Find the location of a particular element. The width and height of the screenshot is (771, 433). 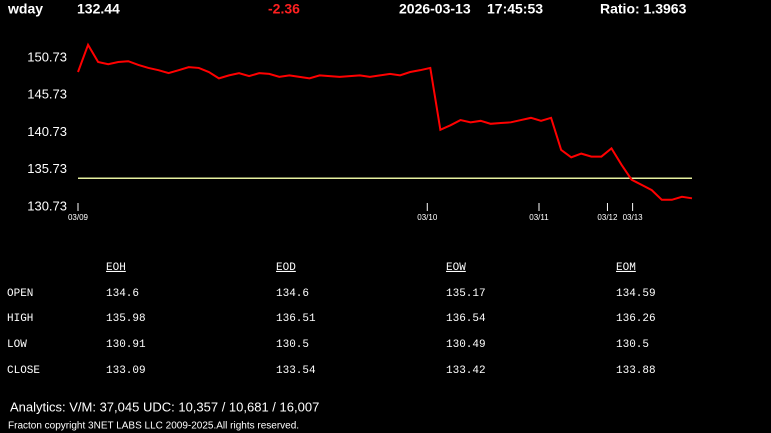

table-cell: 130.49 is located at coordinates (466, 345).